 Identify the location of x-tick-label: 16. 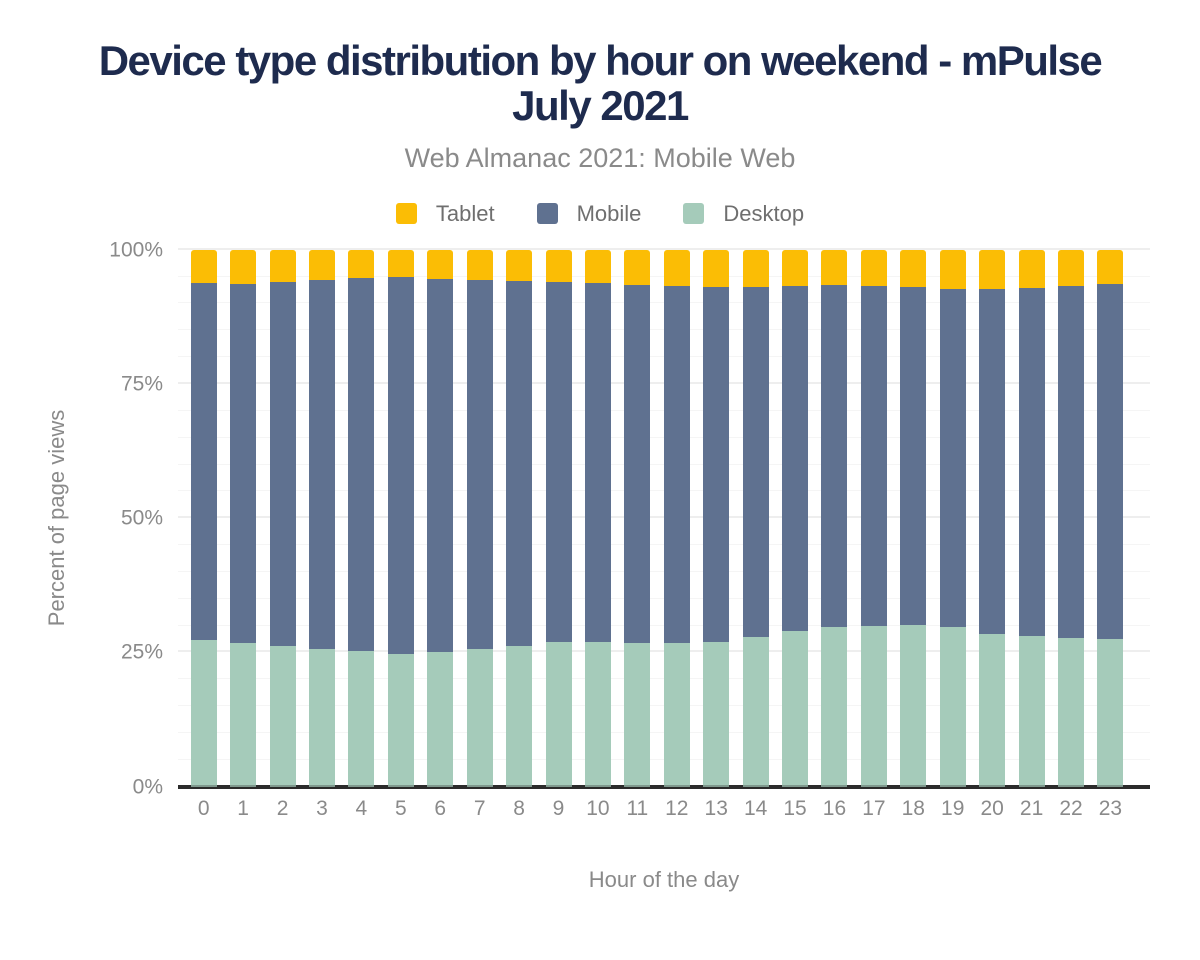
(834, 808).